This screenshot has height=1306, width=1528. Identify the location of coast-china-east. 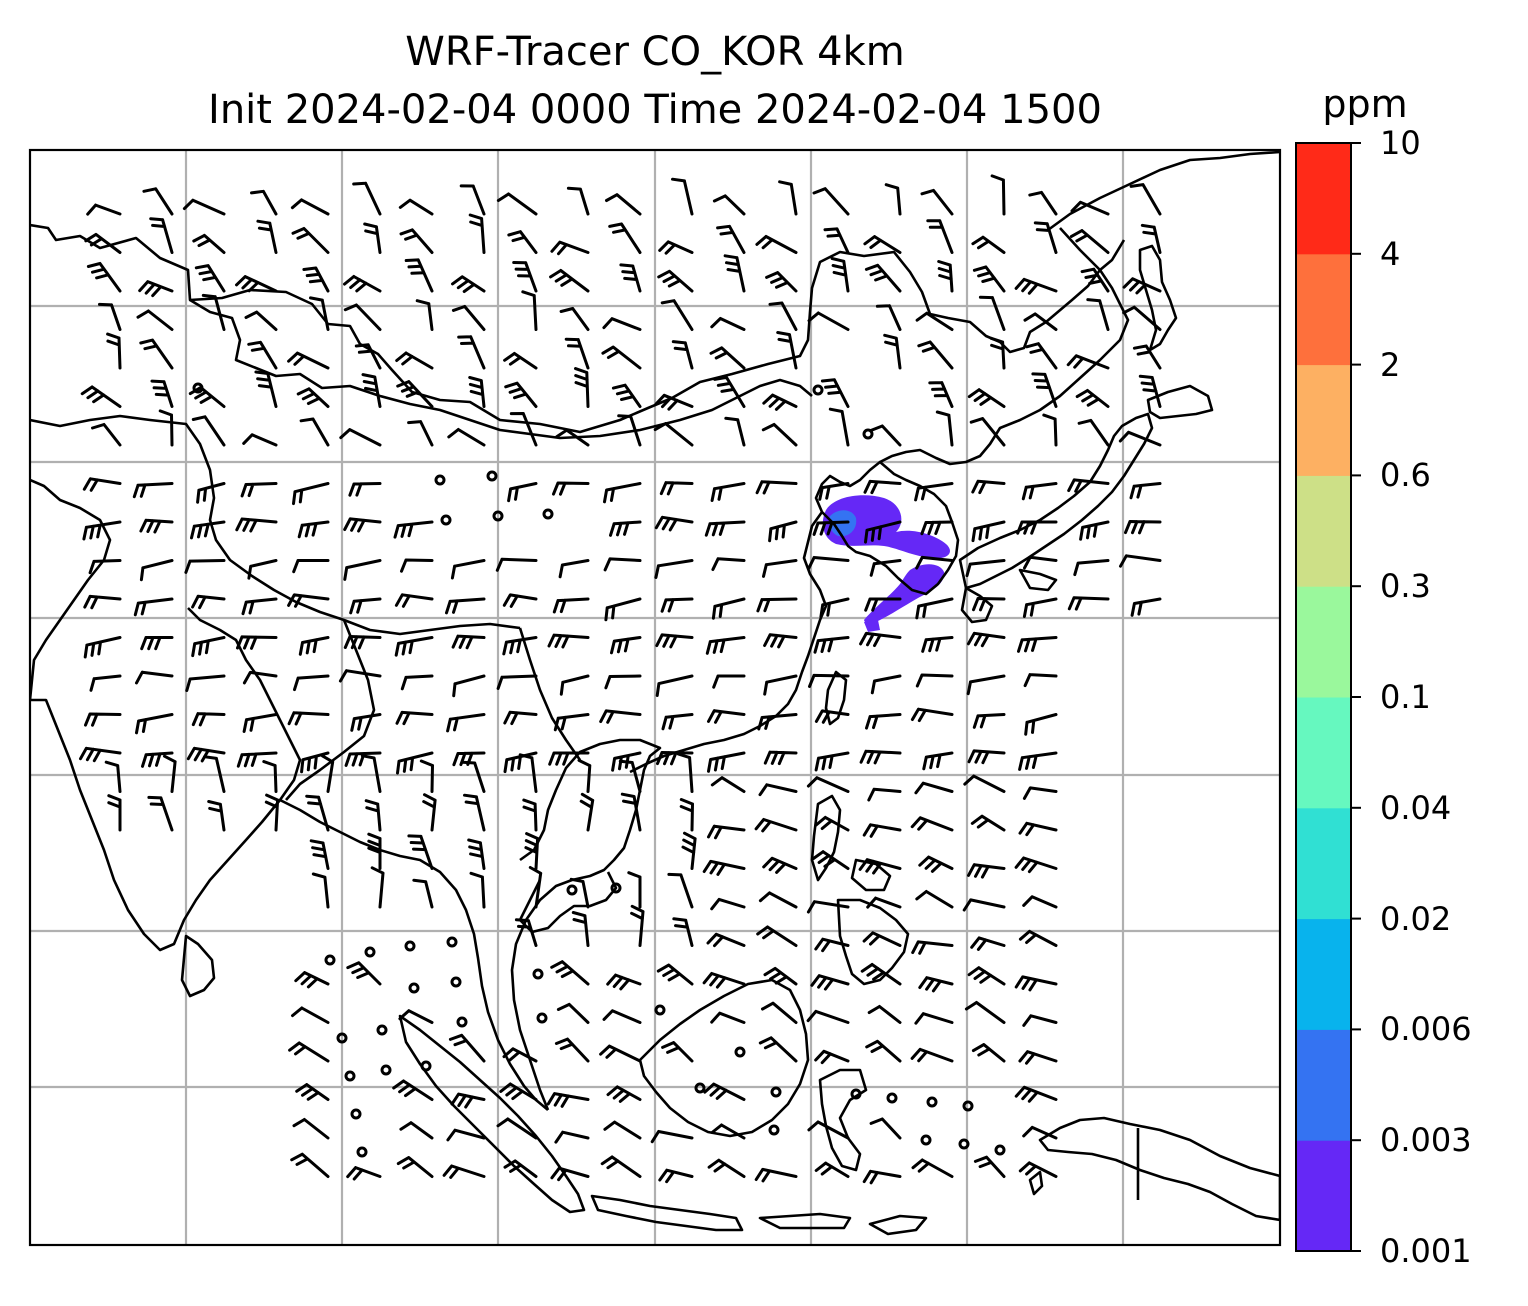
(728, 642).